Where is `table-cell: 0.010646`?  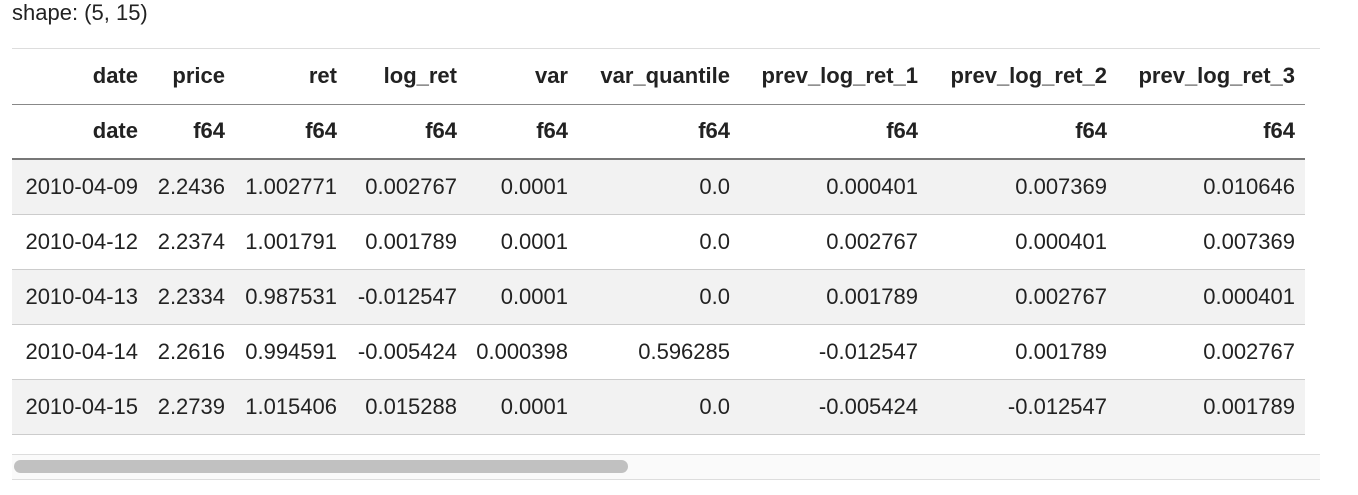
table-cell: 0.010646 is located at coordinates (1211, 187).